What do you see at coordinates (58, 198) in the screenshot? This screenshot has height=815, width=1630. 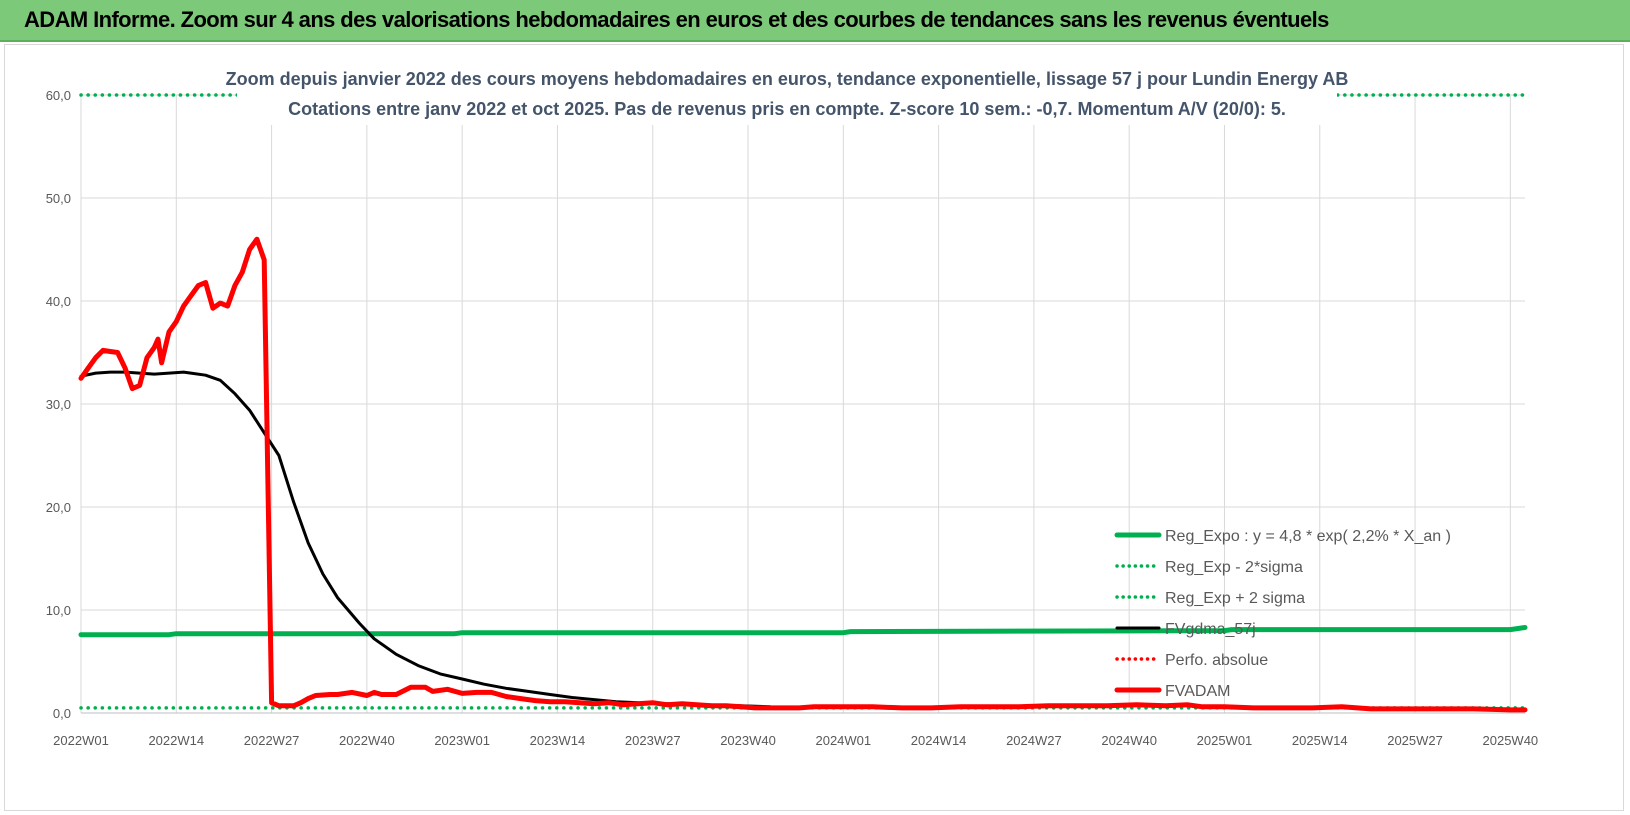 I see `y-tick-label: 50,0` at bounding box center [58, 198].